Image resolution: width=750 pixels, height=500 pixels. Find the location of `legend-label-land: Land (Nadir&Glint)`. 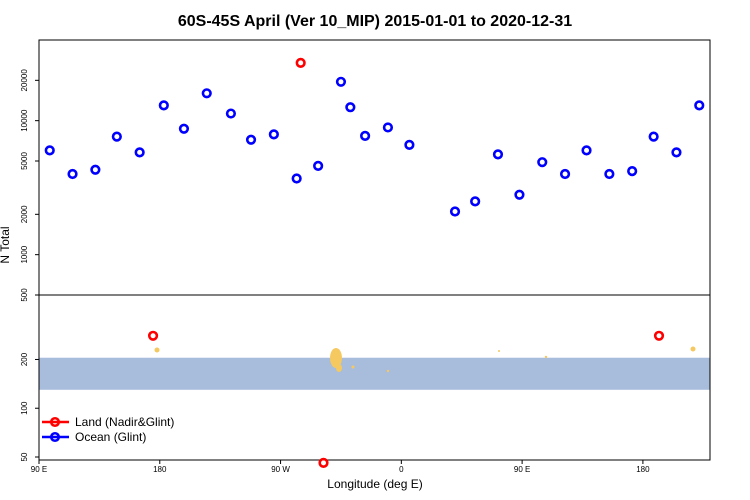

legend-label-land: Land (Nadir&Glint) is located at coordinates (124, 422).